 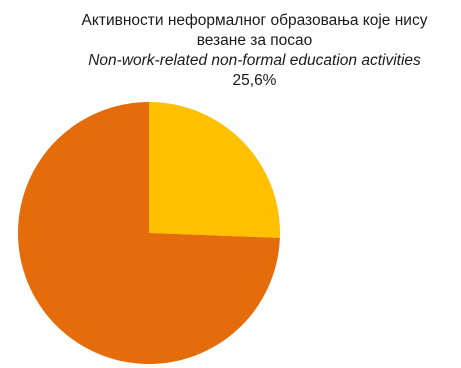 What do you see at coordinates (254, 40) in the screenshot?
I see `annotation-serbian-line2: везане за посао` at bounding box center [254, 40].